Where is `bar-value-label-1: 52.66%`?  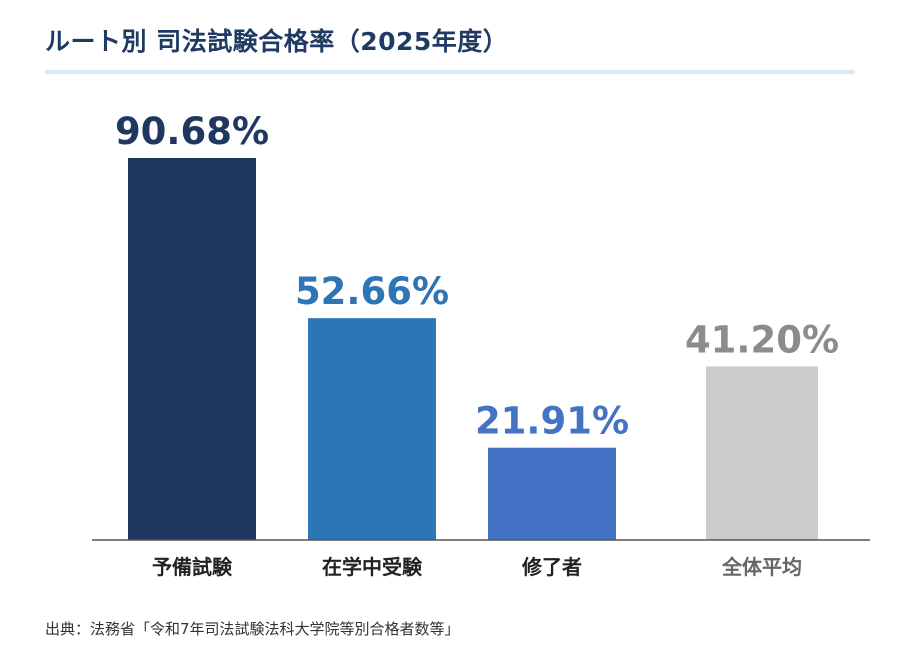 bar-value-label-1: 52.66% is located at coordinates (372, 291).